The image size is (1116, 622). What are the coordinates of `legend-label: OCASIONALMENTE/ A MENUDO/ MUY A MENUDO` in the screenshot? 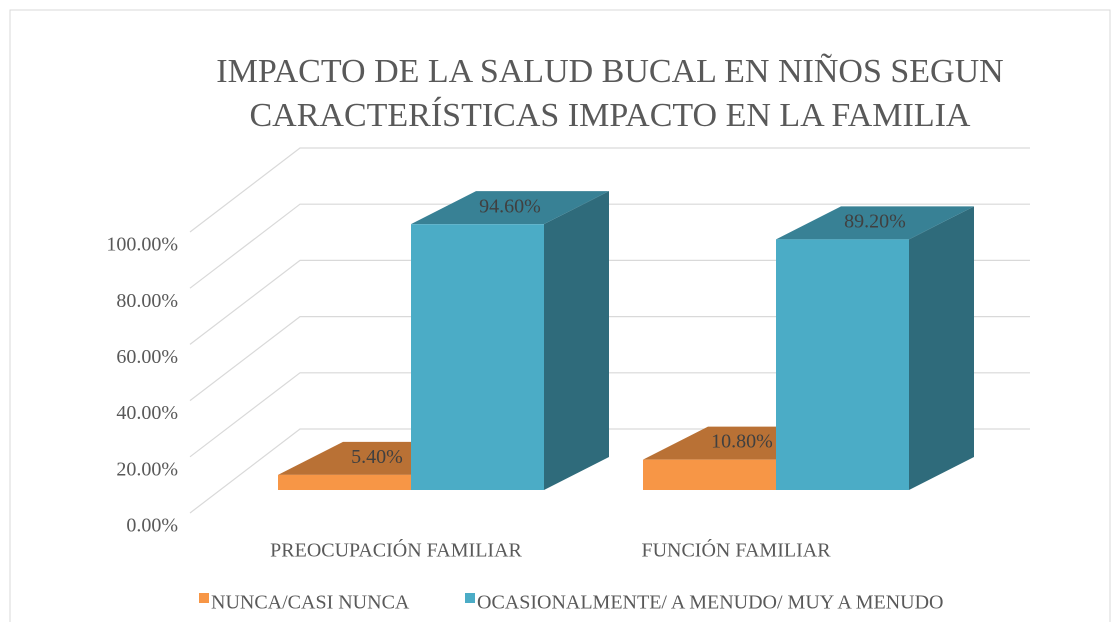 It's located at (710, 603).